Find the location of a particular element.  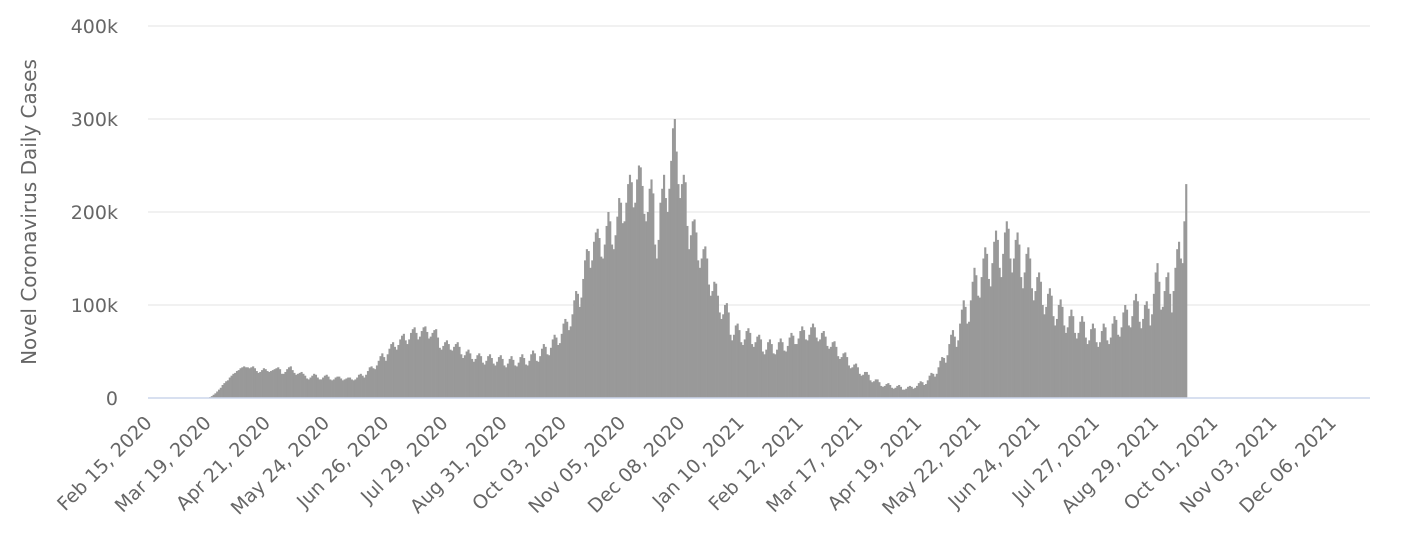

y-tick-label: 100k is located at coordinates (94, 306).